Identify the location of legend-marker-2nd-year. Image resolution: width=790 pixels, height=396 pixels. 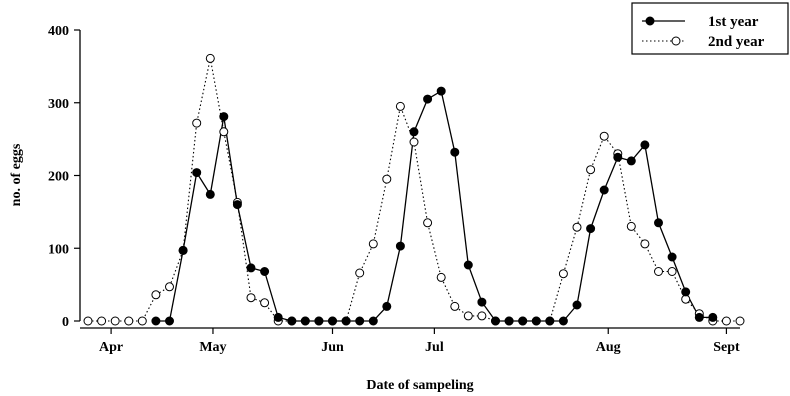
(676, 41).